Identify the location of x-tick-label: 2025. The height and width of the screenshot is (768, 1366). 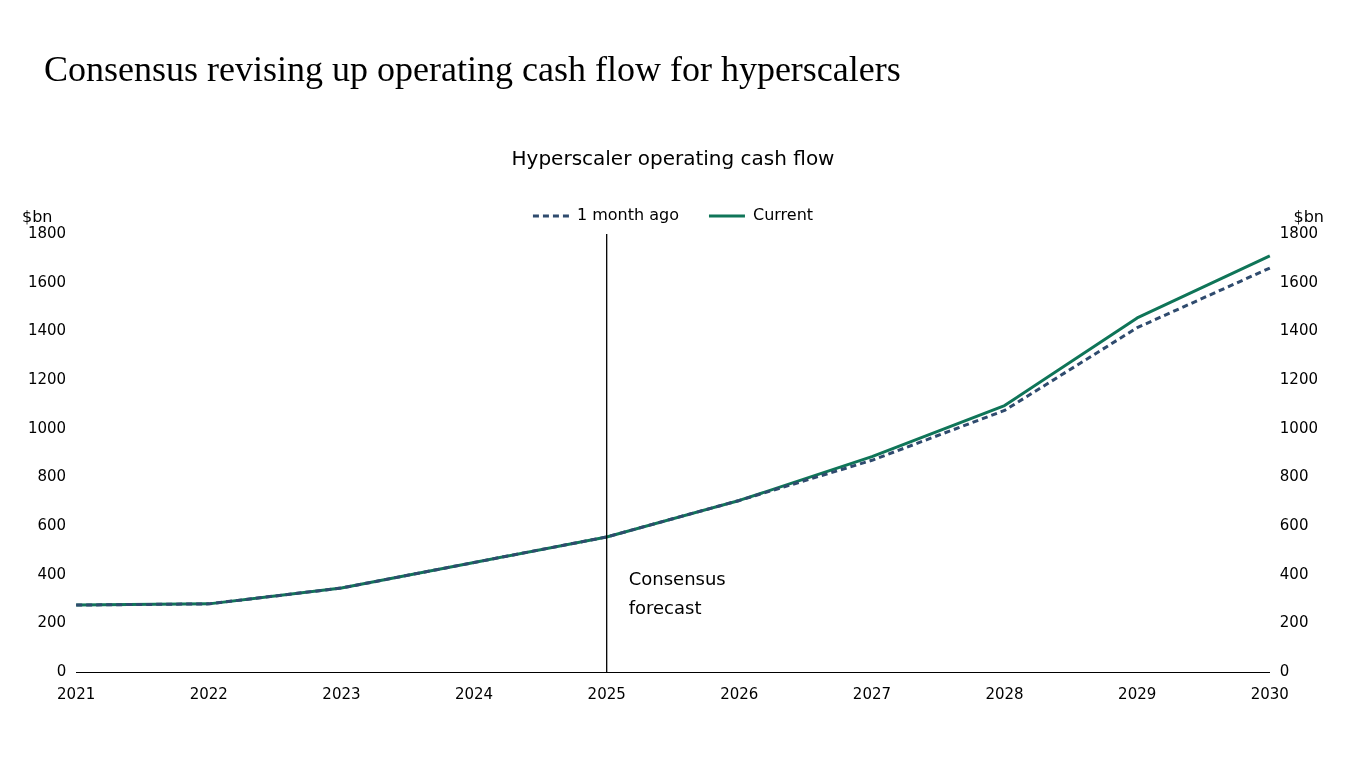
(606, 693).